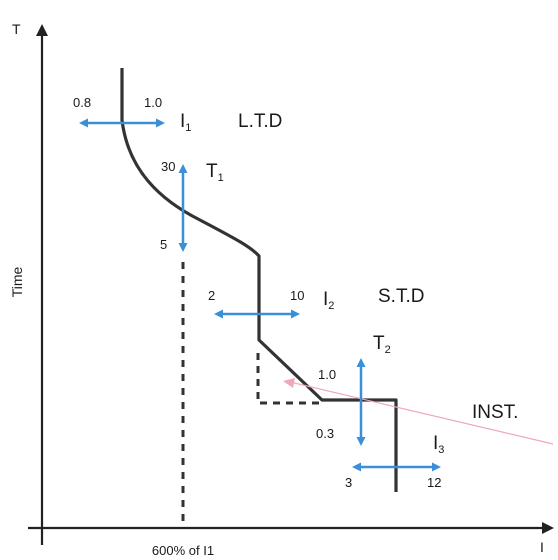 The height and width of the screenshot is (560, 558). What do you see at coordinates (82, 102) in the screenshot?
I see `i1-min-value: 0.8` at bounding box center [82, 102].